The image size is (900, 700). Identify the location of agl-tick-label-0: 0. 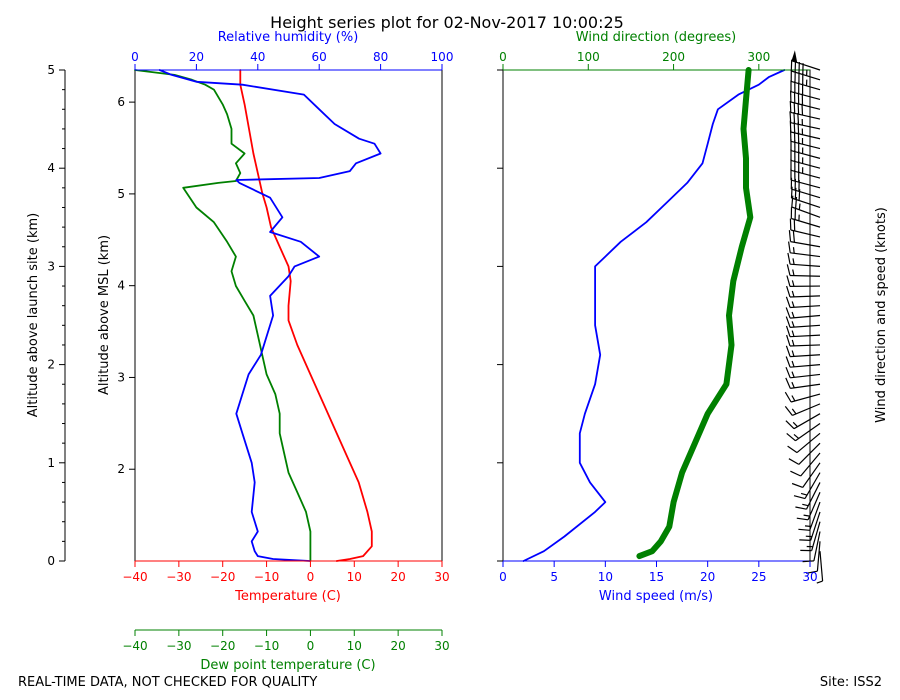
(51, 561).